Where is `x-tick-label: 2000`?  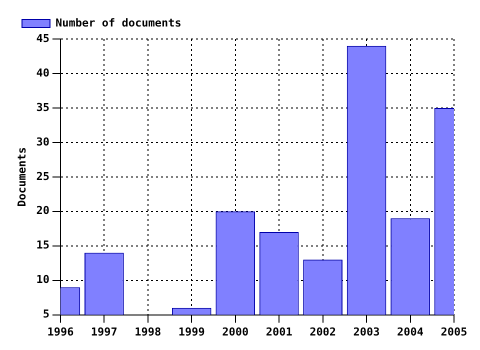
x-tick-label: 2000 is located at coordinates (235, 331).